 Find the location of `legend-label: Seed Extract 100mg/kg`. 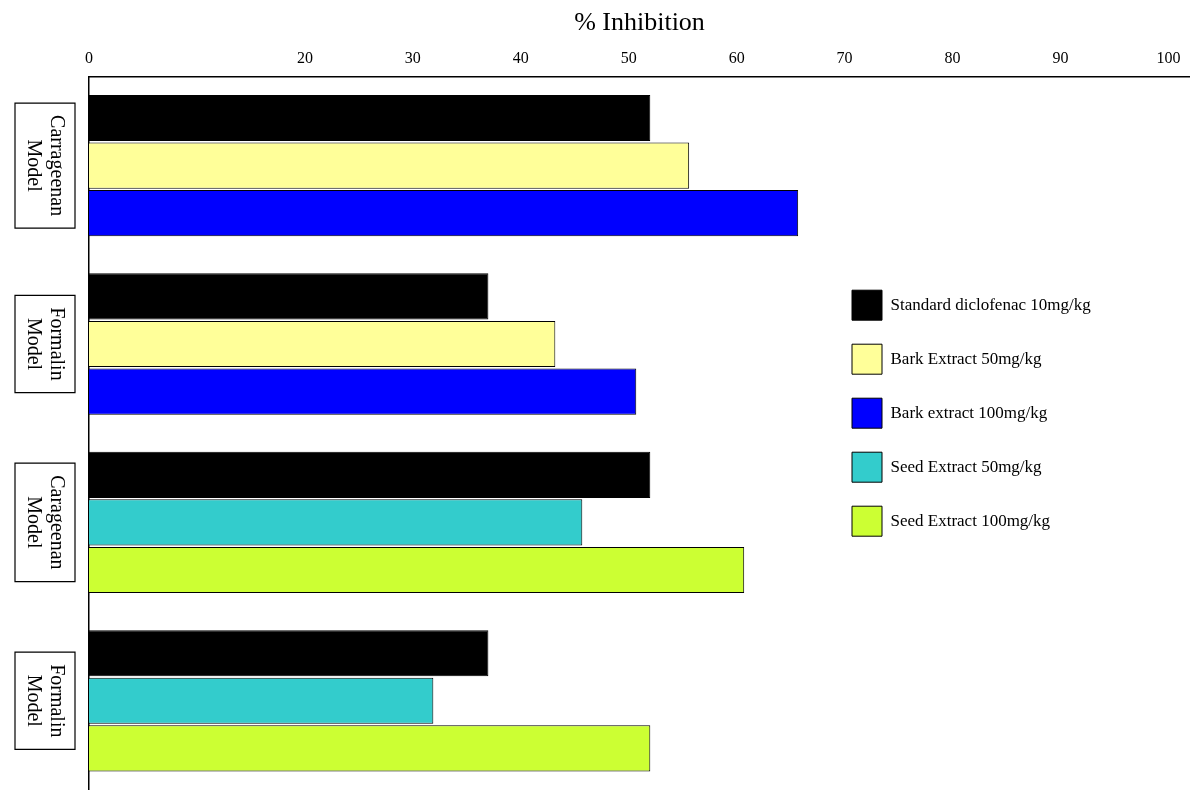

legend-label: Seed Extract 100mg/kg is located at coordinates (970, 520).